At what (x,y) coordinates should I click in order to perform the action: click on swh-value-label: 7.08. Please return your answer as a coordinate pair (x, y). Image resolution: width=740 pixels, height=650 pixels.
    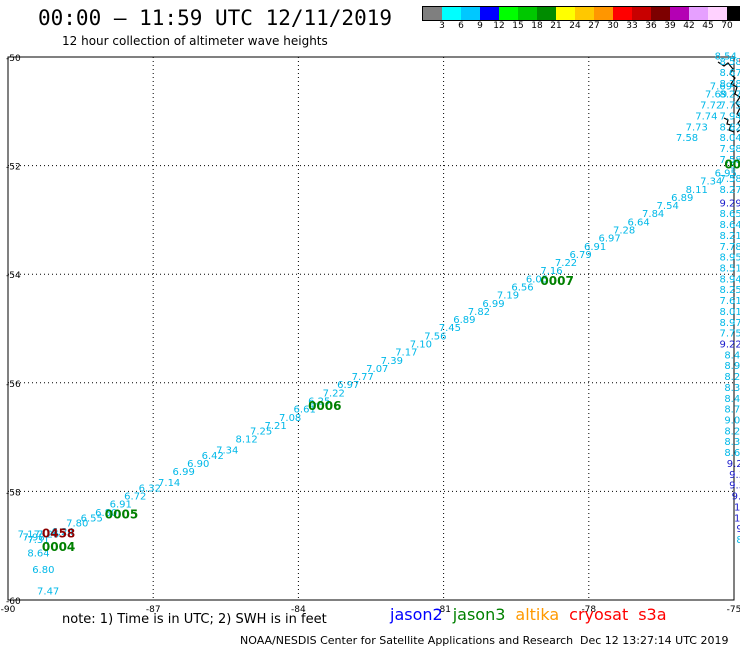
    Looking at the image, I should click on (290, 418).